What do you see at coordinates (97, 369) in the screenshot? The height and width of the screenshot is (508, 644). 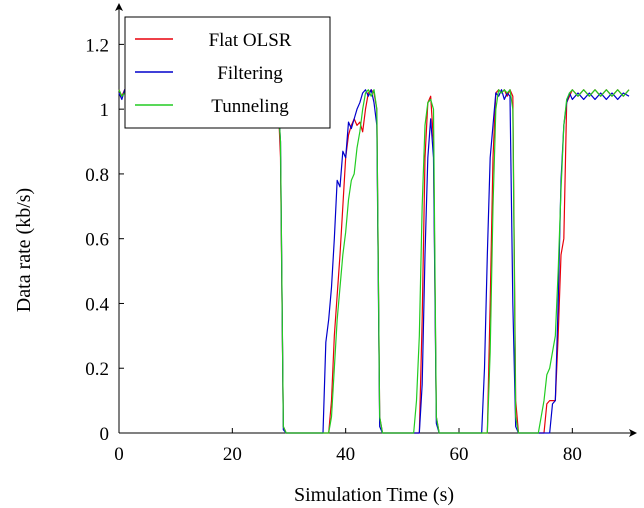 I see `y-tick-label: 0.2` at bounding box center [97, 369].